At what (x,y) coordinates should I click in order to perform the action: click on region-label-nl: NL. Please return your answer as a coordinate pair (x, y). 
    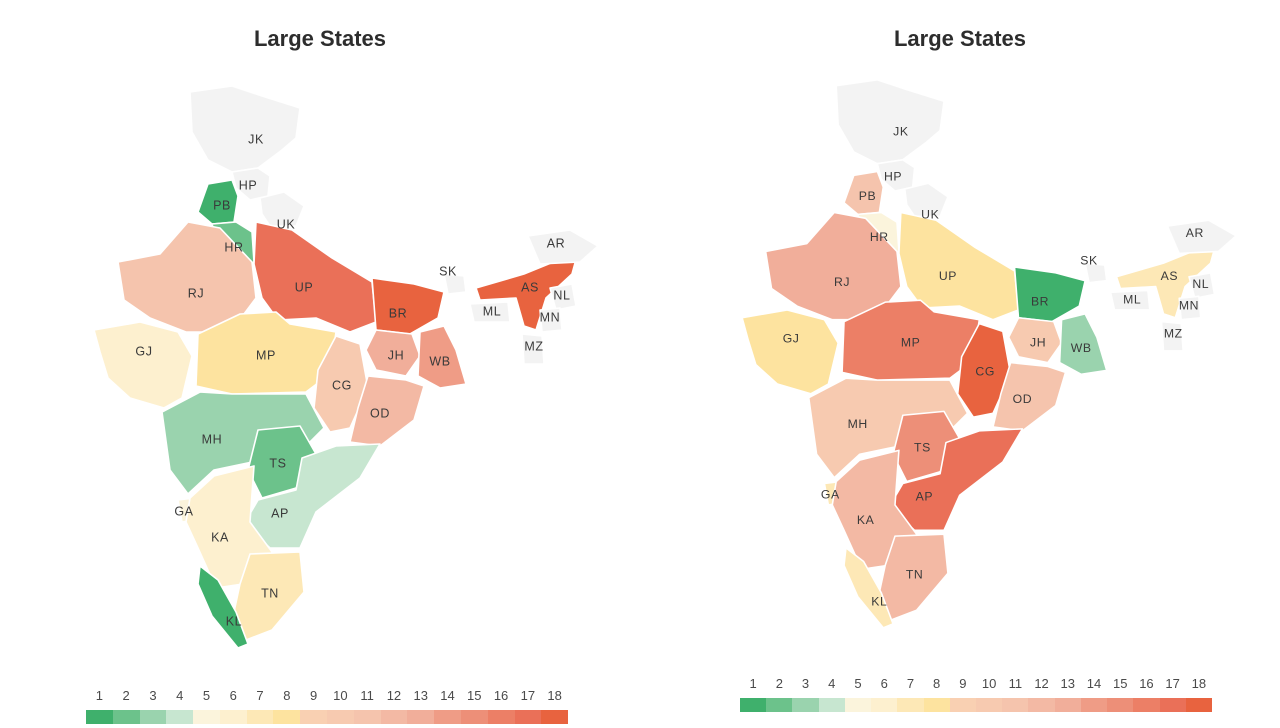
    Looking at the image, I should click on (1200, 284).